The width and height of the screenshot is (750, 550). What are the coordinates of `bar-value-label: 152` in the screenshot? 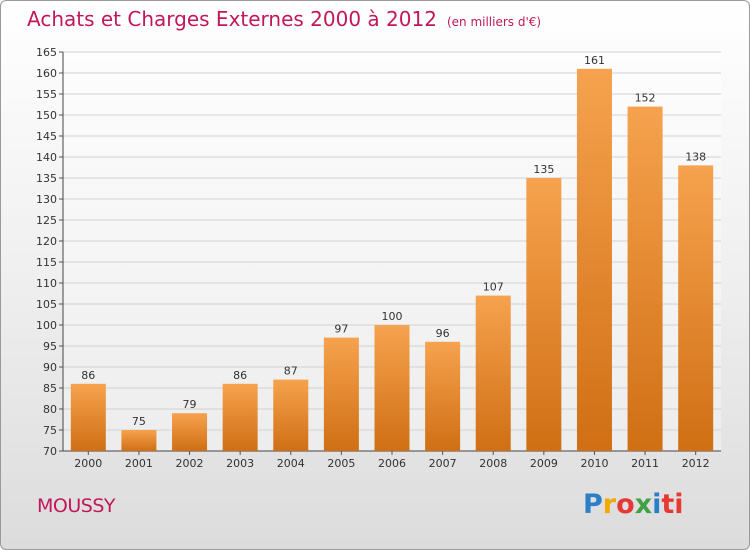 It's located at (645, 98).